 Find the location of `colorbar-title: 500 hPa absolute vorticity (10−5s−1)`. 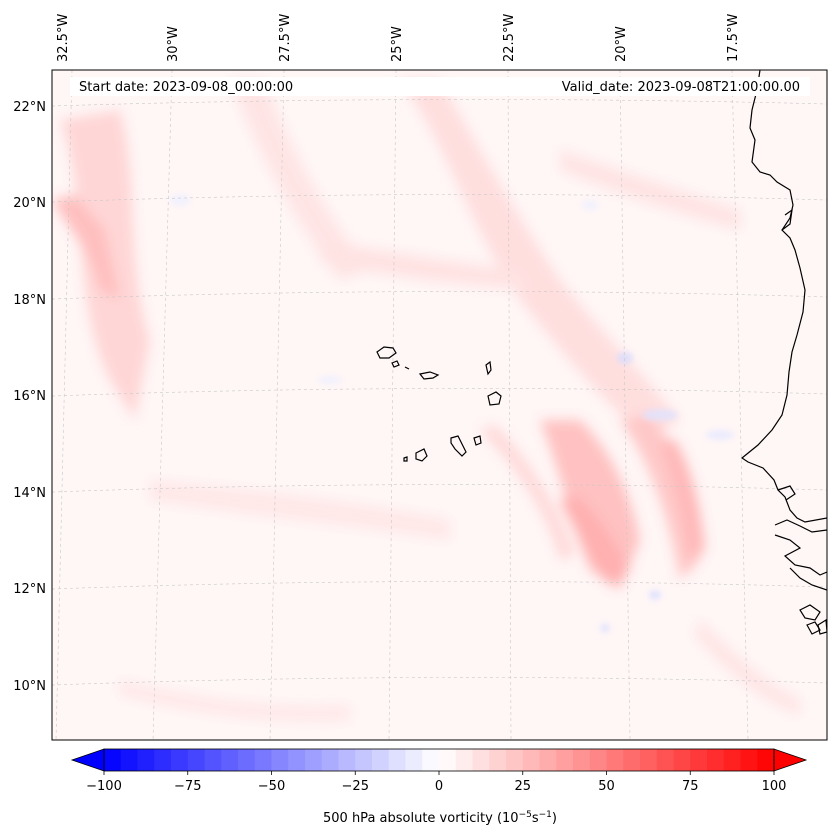

colorbar-title: 500 hPa absolute vorticity (10−5s−1) is located at coordinates (440, 818).